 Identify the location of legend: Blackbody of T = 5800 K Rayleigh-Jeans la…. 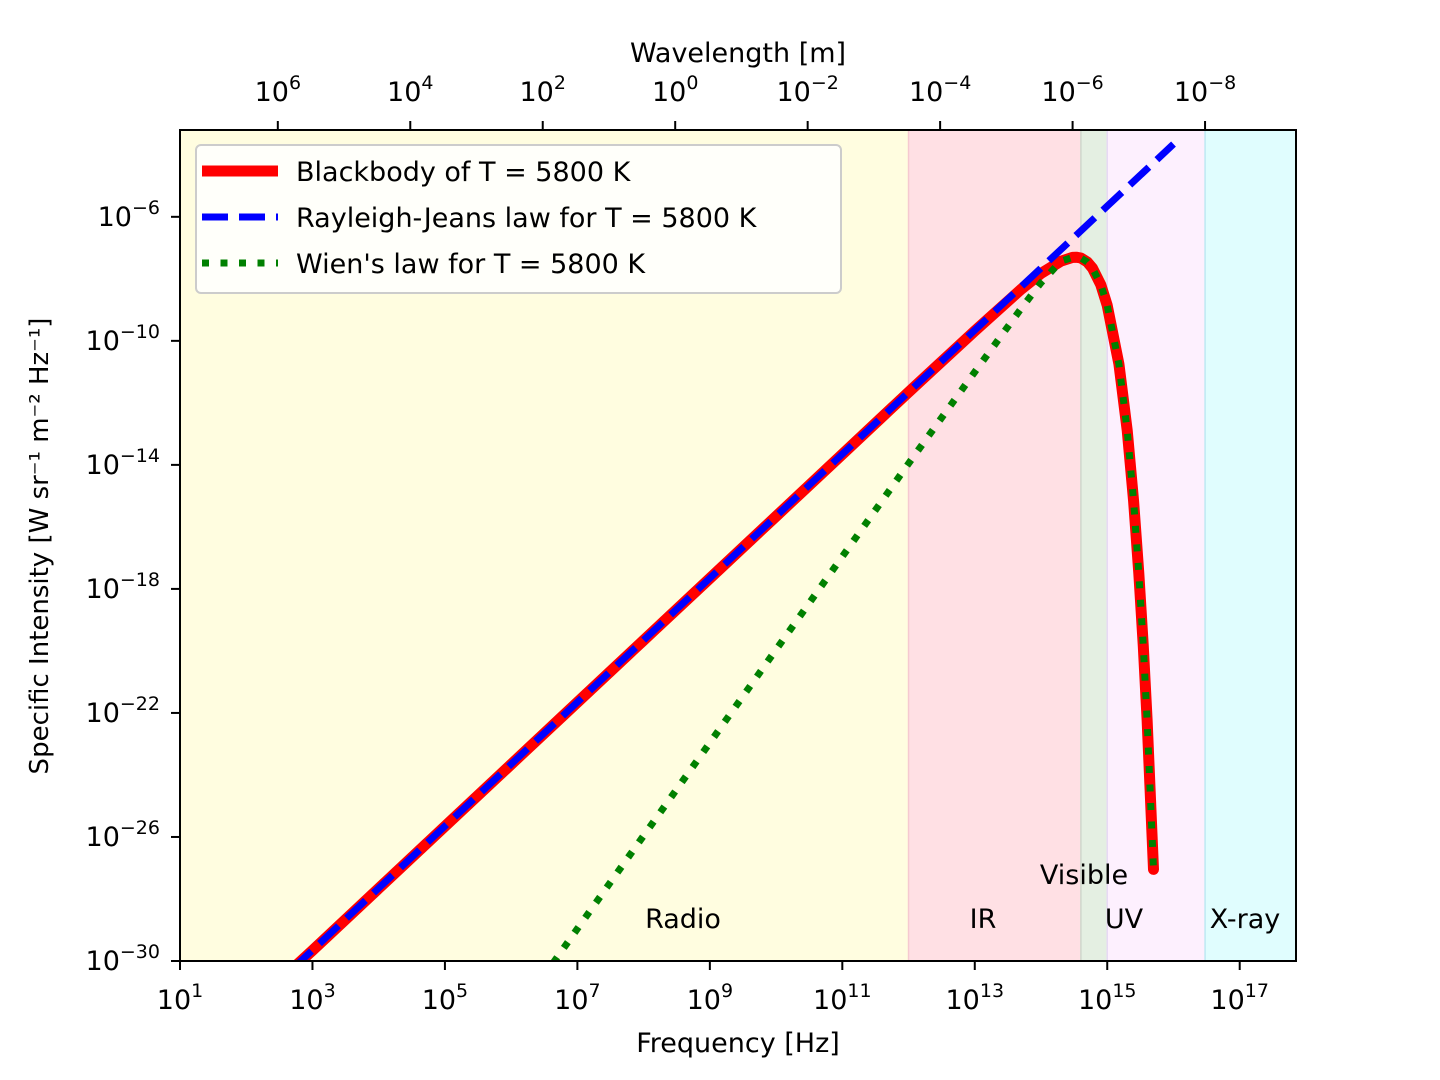
(518, 219).